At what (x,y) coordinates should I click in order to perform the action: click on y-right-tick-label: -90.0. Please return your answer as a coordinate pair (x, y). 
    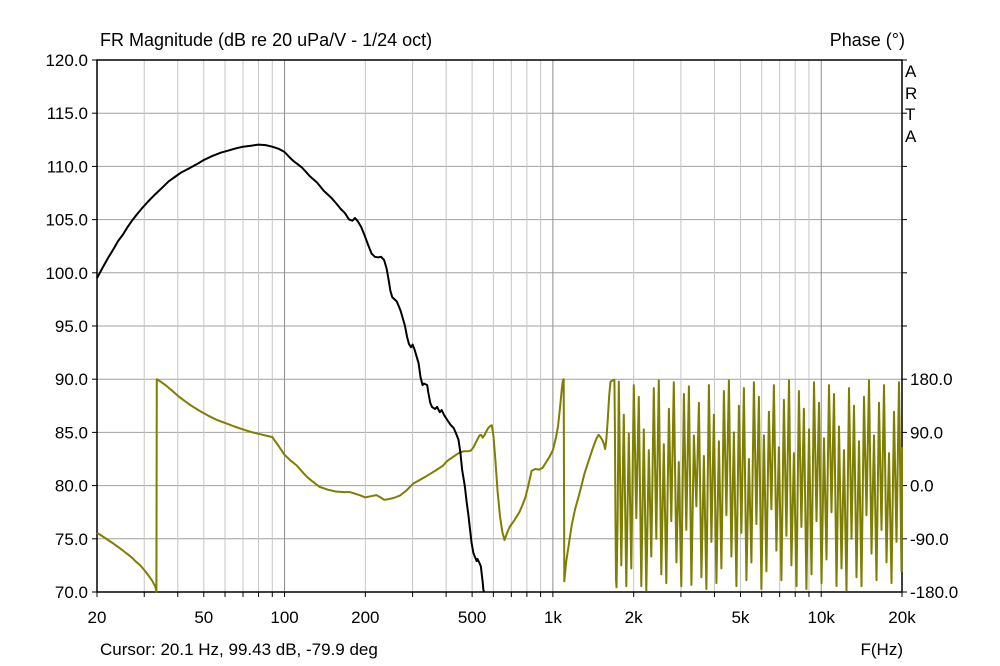
    Looking at the image, I should click on (929, 539).